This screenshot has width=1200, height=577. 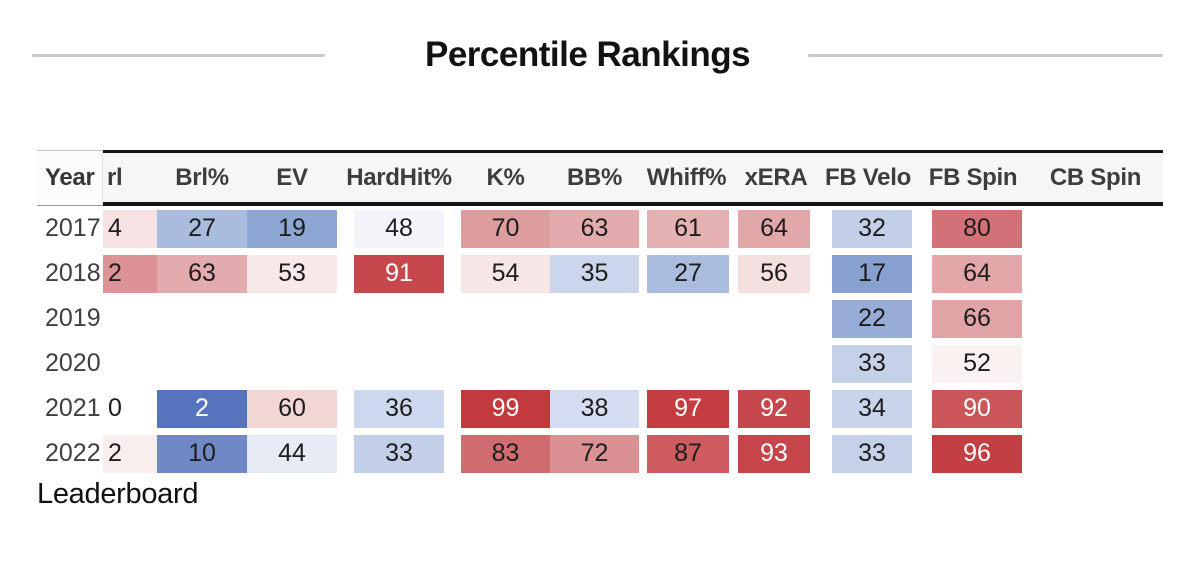 I want to click on percentile-chip: 72, so click(x=594, y=453).